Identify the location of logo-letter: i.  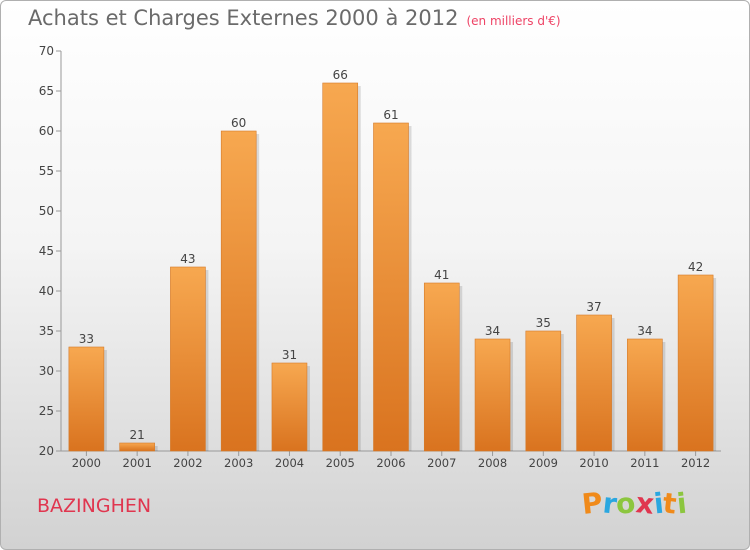
(681, 503).